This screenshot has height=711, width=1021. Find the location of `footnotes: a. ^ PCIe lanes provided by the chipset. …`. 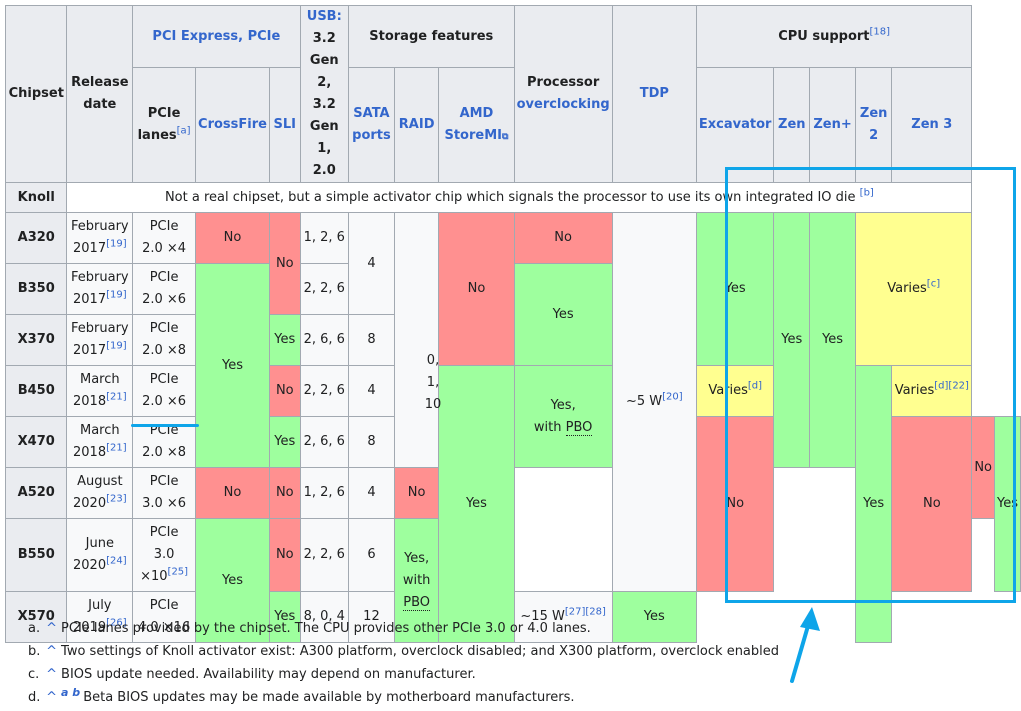

footnotes: a. ^ PCIe lanes provided by the chipset. … is located at coordinates (403, 663).